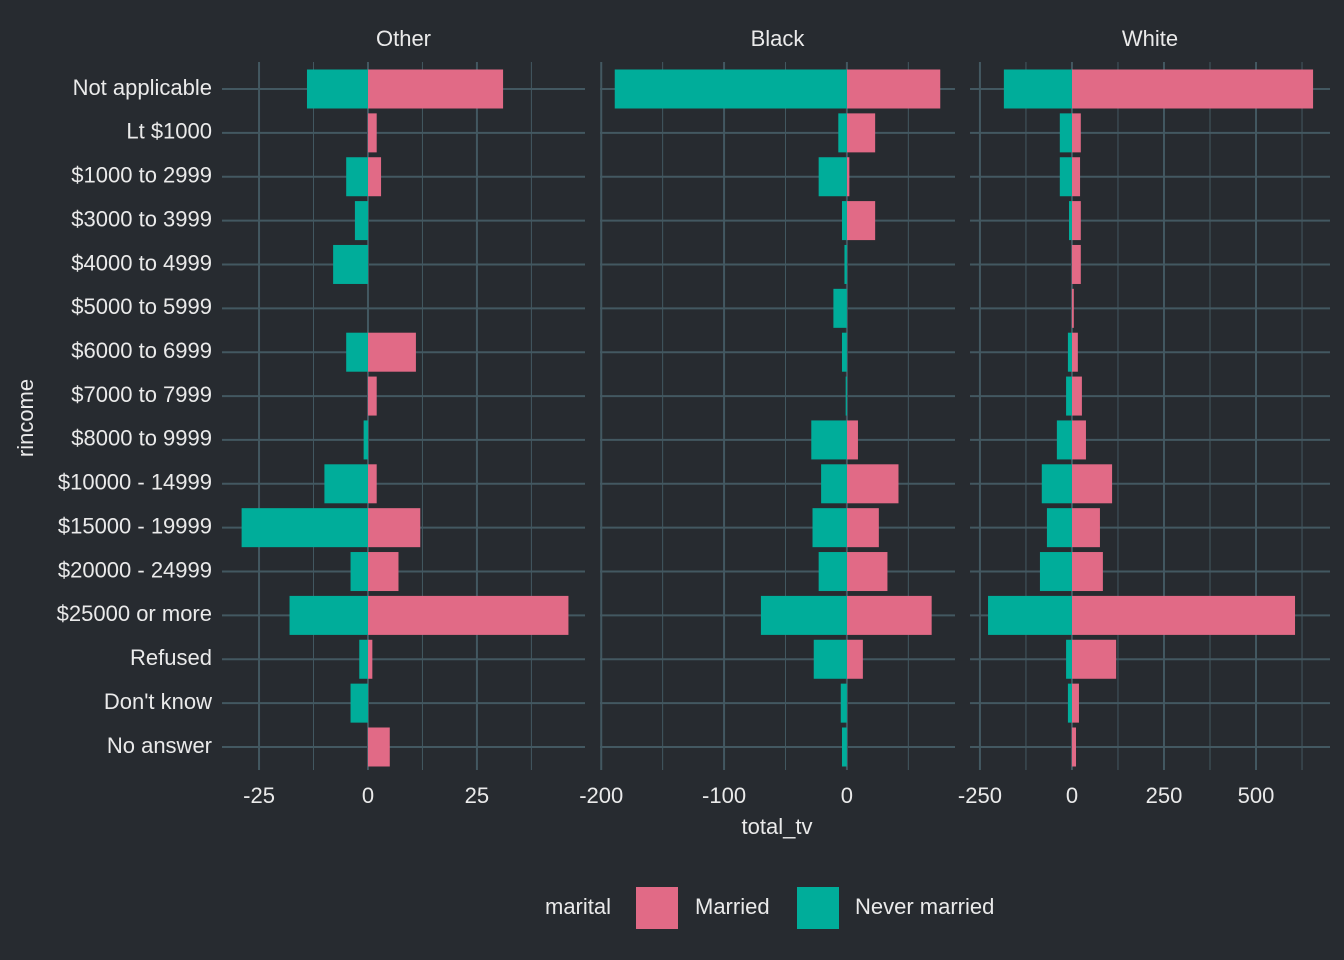 This screenshot has width=1344, height=960. Describe the element at coordinates (159, 745) in the screenshot. I see `y-tick-label: No answer` at that location.